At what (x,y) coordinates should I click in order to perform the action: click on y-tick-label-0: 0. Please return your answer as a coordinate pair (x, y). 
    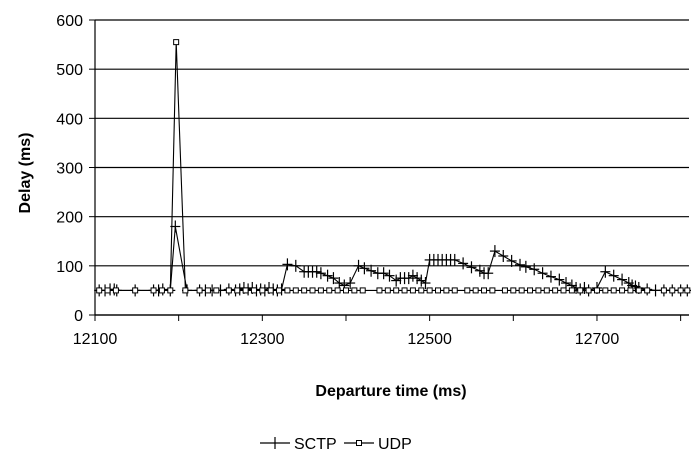
    Looking at the image, I should click on (78, 316).